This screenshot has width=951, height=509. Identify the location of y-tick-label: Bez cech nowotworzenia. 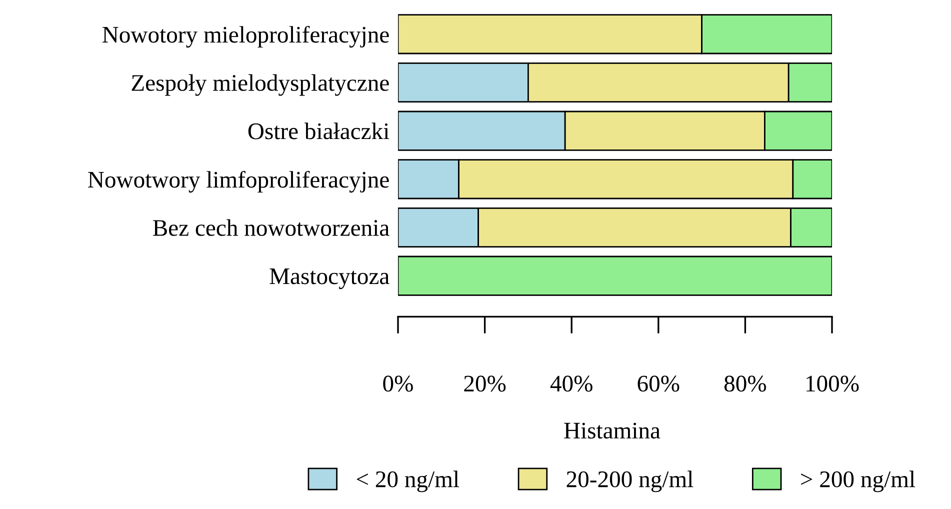
(271, 227).